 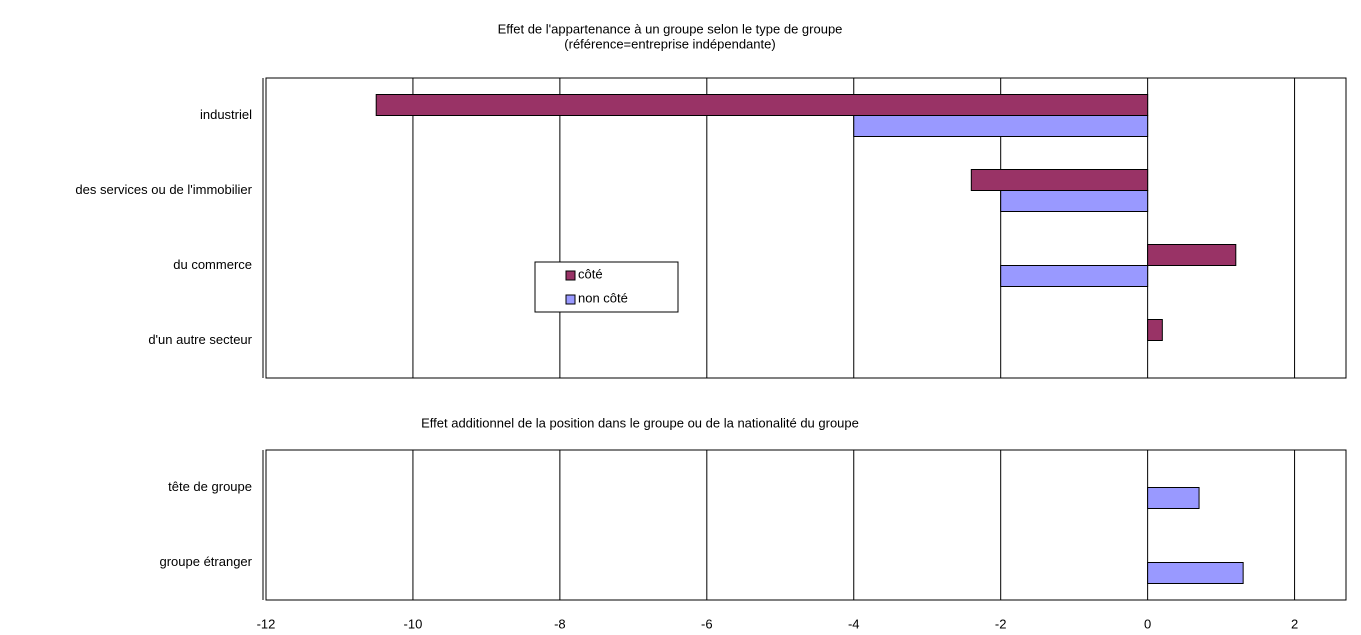 I want to click on y-tick-label: des services ou de l'immobilier, so click(x=163, y=189).